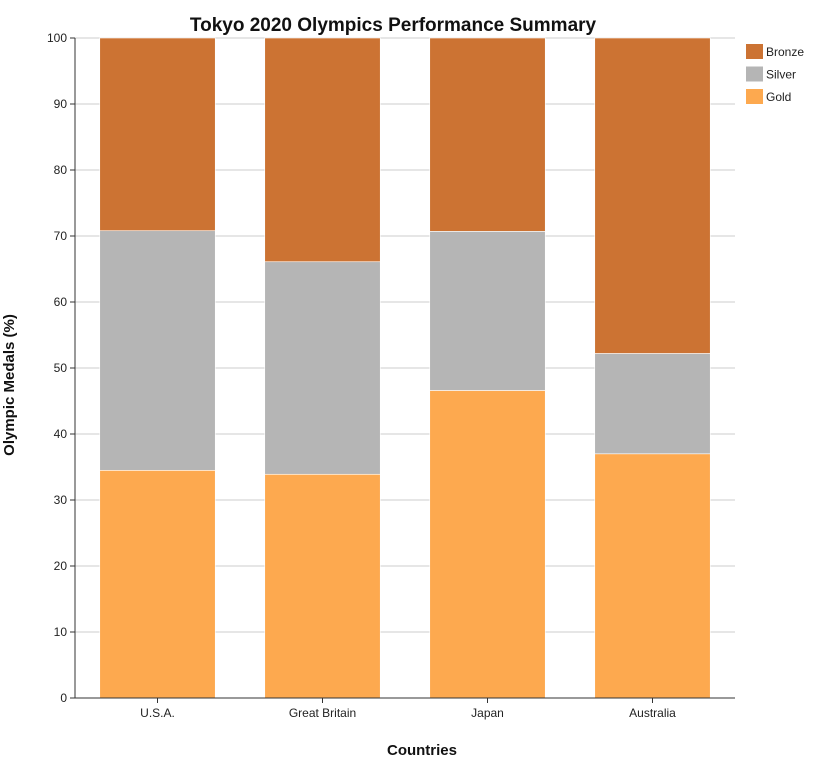 The image size is (815, 766). What do you see at coordinates (61, 170) in the screenshot?
I see `y-tick-label: 80` at bounding box center [61, 170].